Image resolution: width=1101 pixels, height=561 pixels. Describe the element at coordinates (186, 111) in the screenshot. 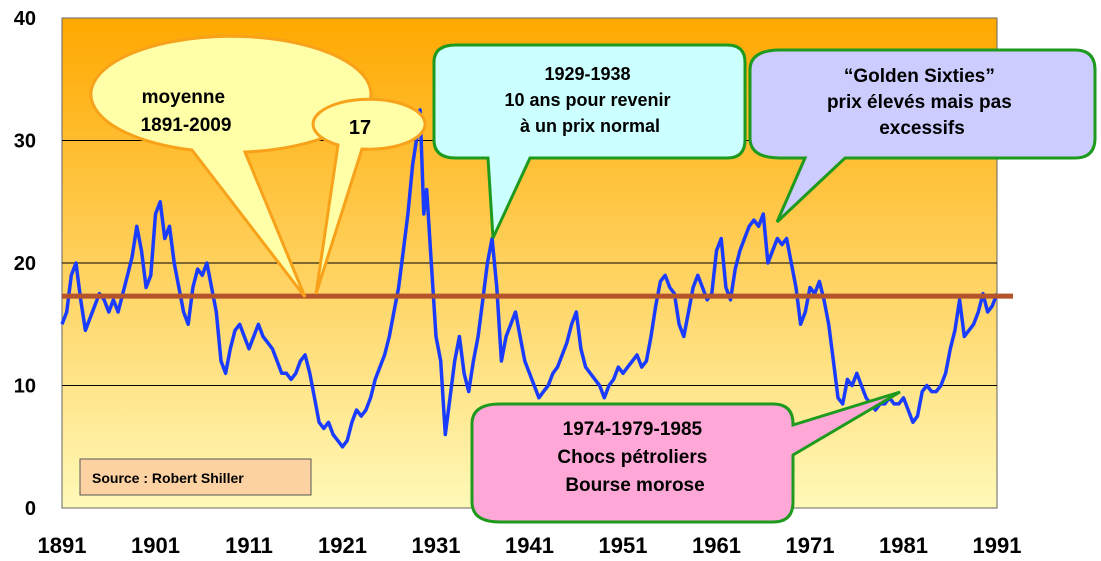

I see `svg-text: moyenne 1891-2009` at that location.